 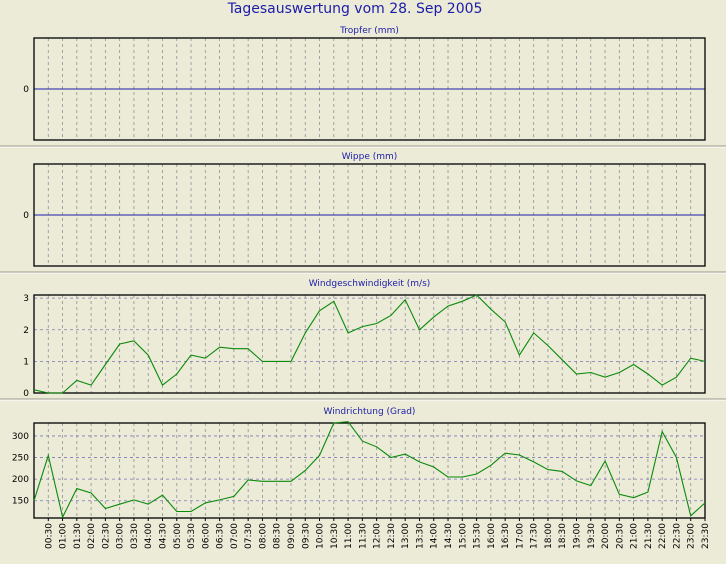 I want to click on y-tick-label: 3, so click(x=26, y=299).